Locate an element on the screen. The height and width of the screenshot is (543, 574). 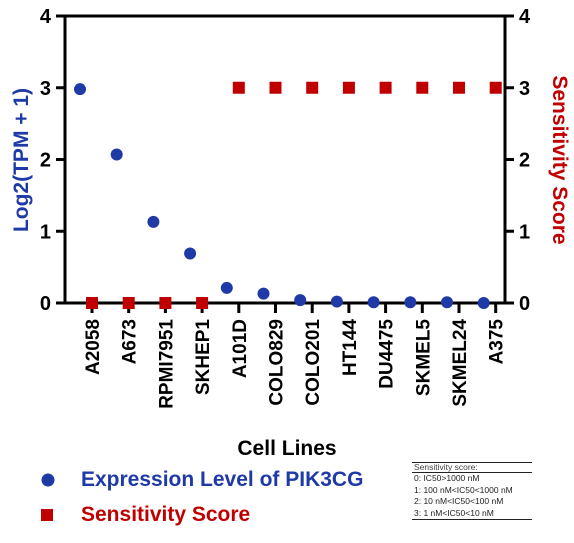
y-tick-label-left: 2 is located at coordinates (45, 161).